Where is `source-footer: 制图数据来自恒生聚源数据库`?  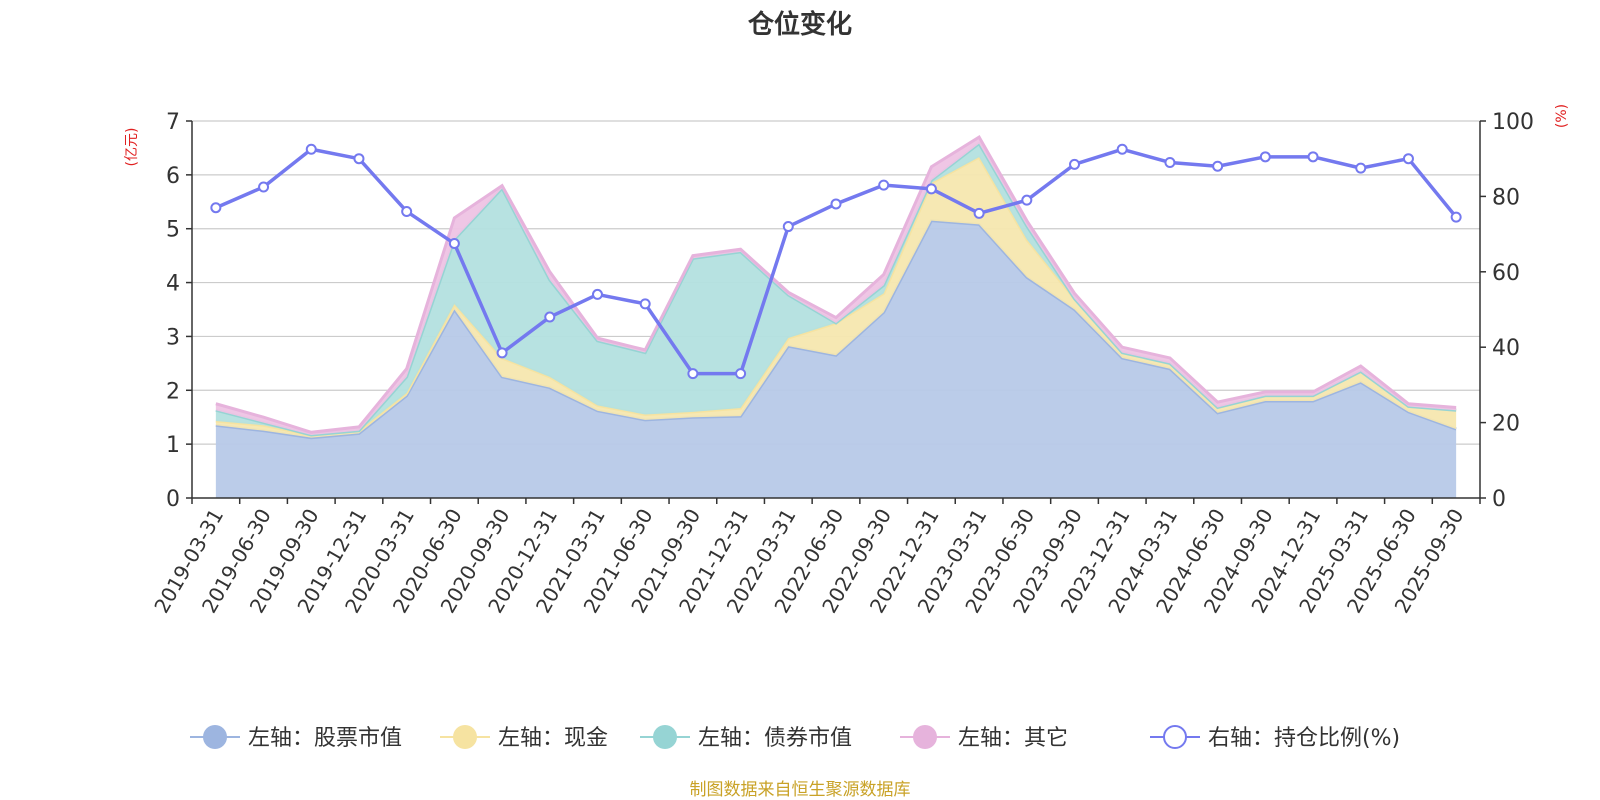
source-footer: 制图数据来自恒生聚源数据库 is located at coordinates (800, 790).